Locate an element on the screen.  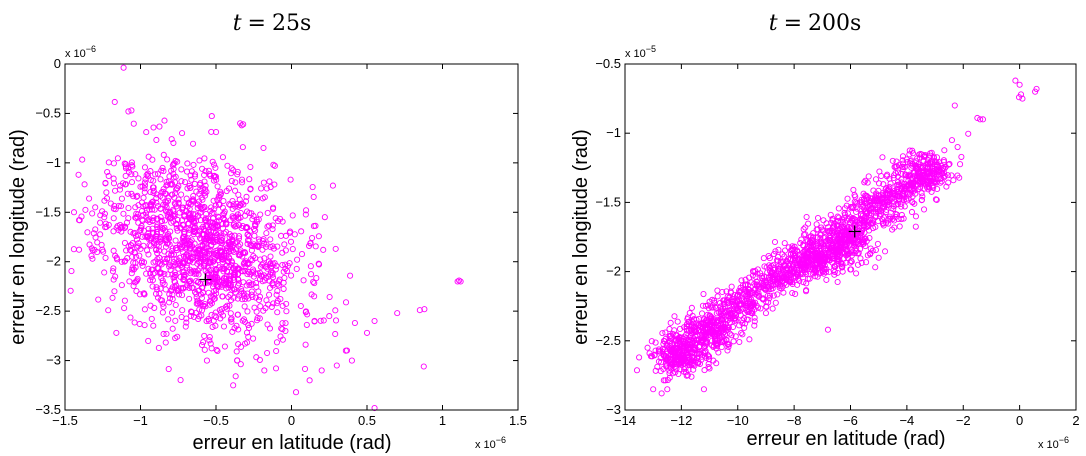
chart-left-x-tick-label: 0.5 is located at coordinates (367, 420).